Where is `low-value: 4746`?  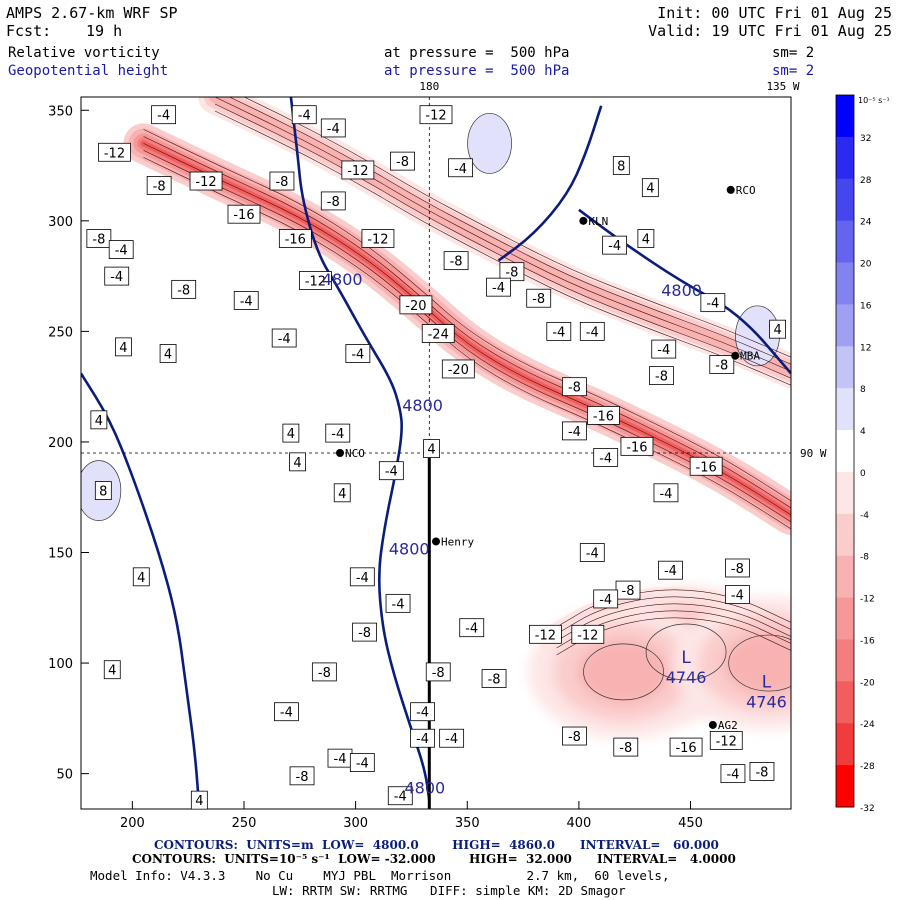 low-value: 4746 is located at coordinates (766, 701).